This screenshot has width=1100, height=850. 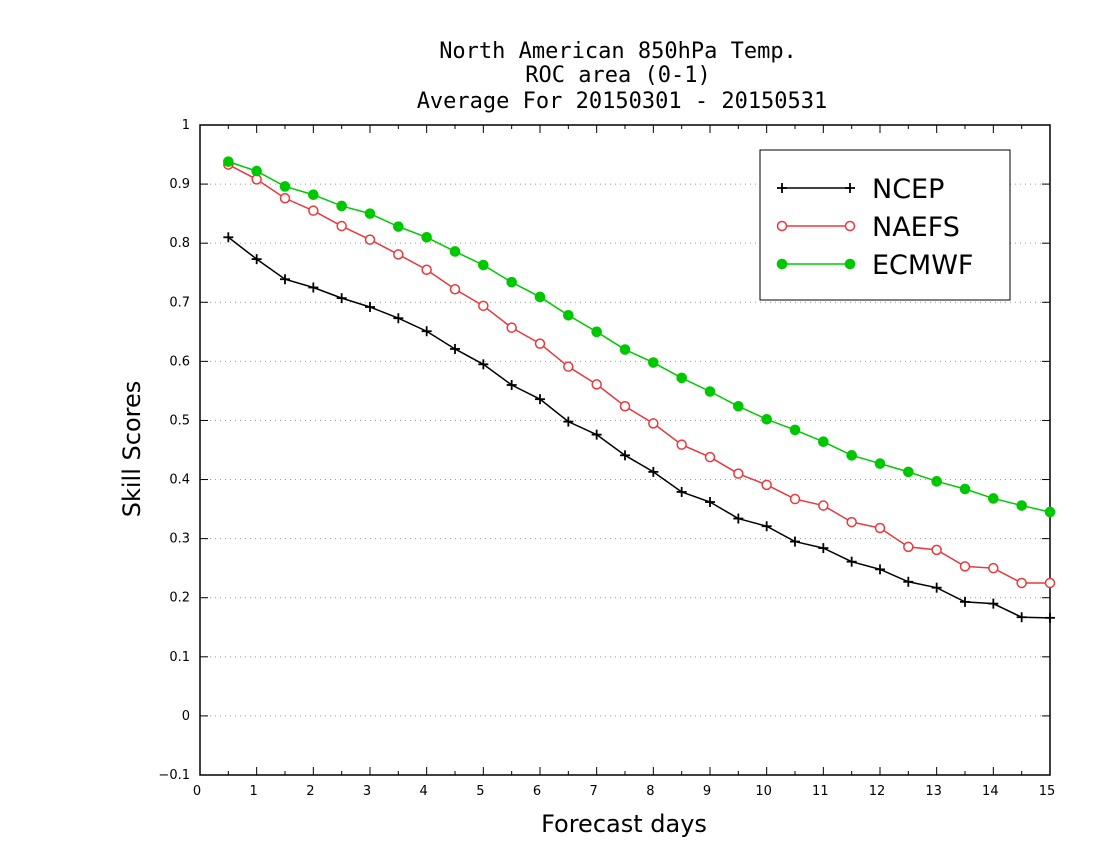 What do you see at coordinates (179, 184) in the screenshot?
I see `y-tick-label: 0.9` at bounding box center [179, 184].